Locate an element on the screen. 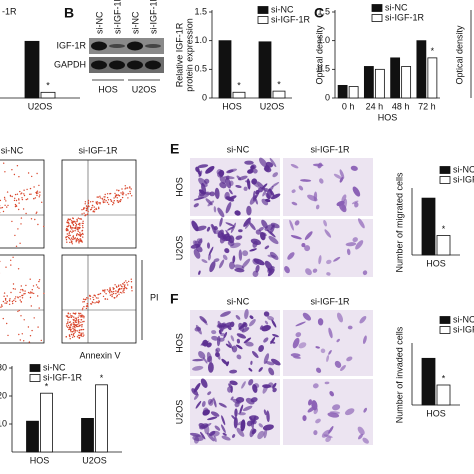  row-label: IGF-1R is located at coordinates (71, 45).